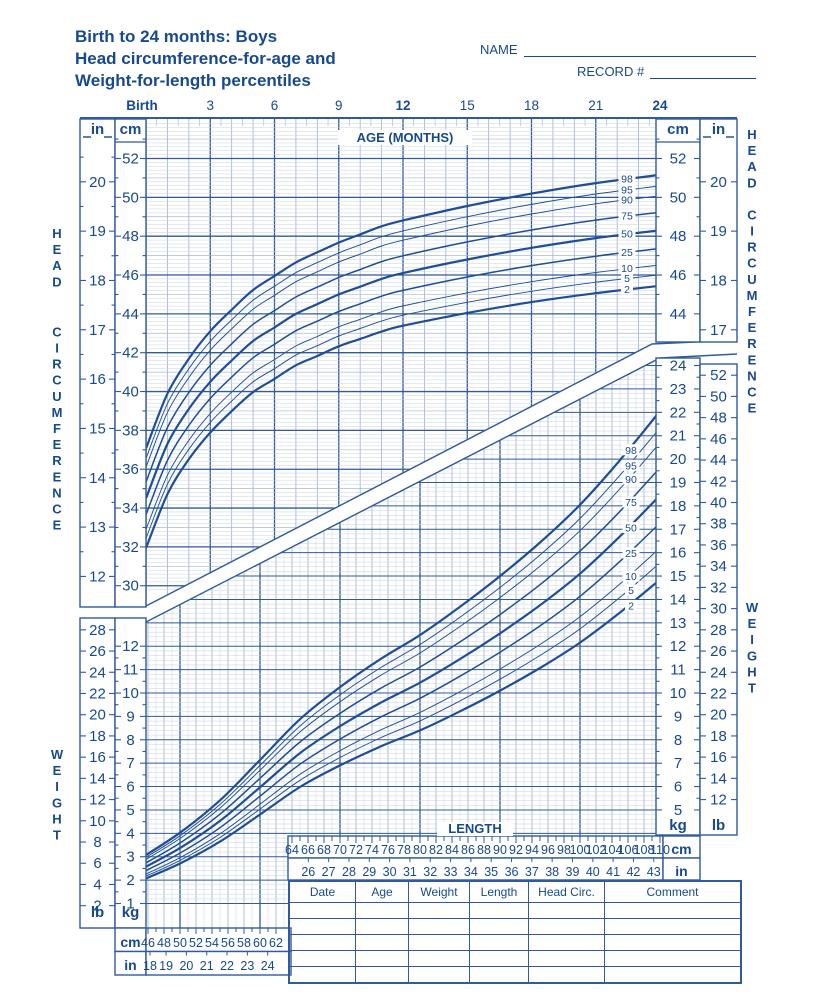  I want to click on hc-in-tick-label: 14, so click(97, 478).